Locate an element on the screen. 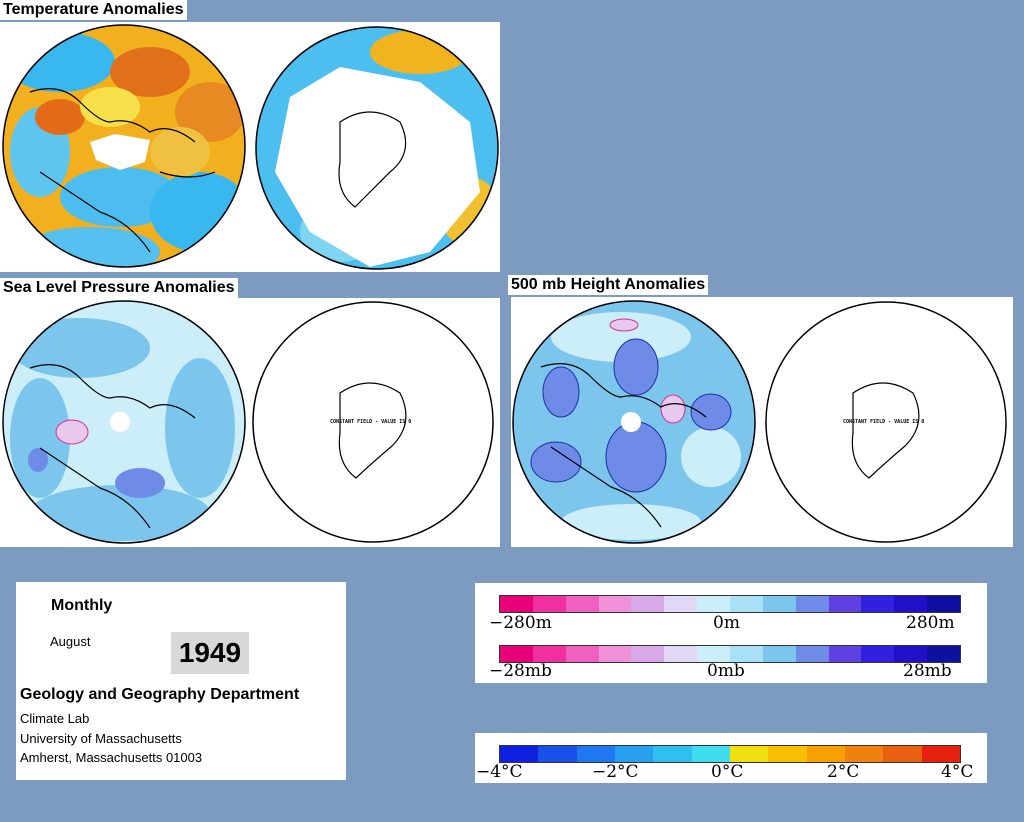 Image resolution: width=1024 pixels, height=822 pixels. height-maps-panel: CONSTANT FIELD - VALUE IS 0 is located at coordinates (762, 422).